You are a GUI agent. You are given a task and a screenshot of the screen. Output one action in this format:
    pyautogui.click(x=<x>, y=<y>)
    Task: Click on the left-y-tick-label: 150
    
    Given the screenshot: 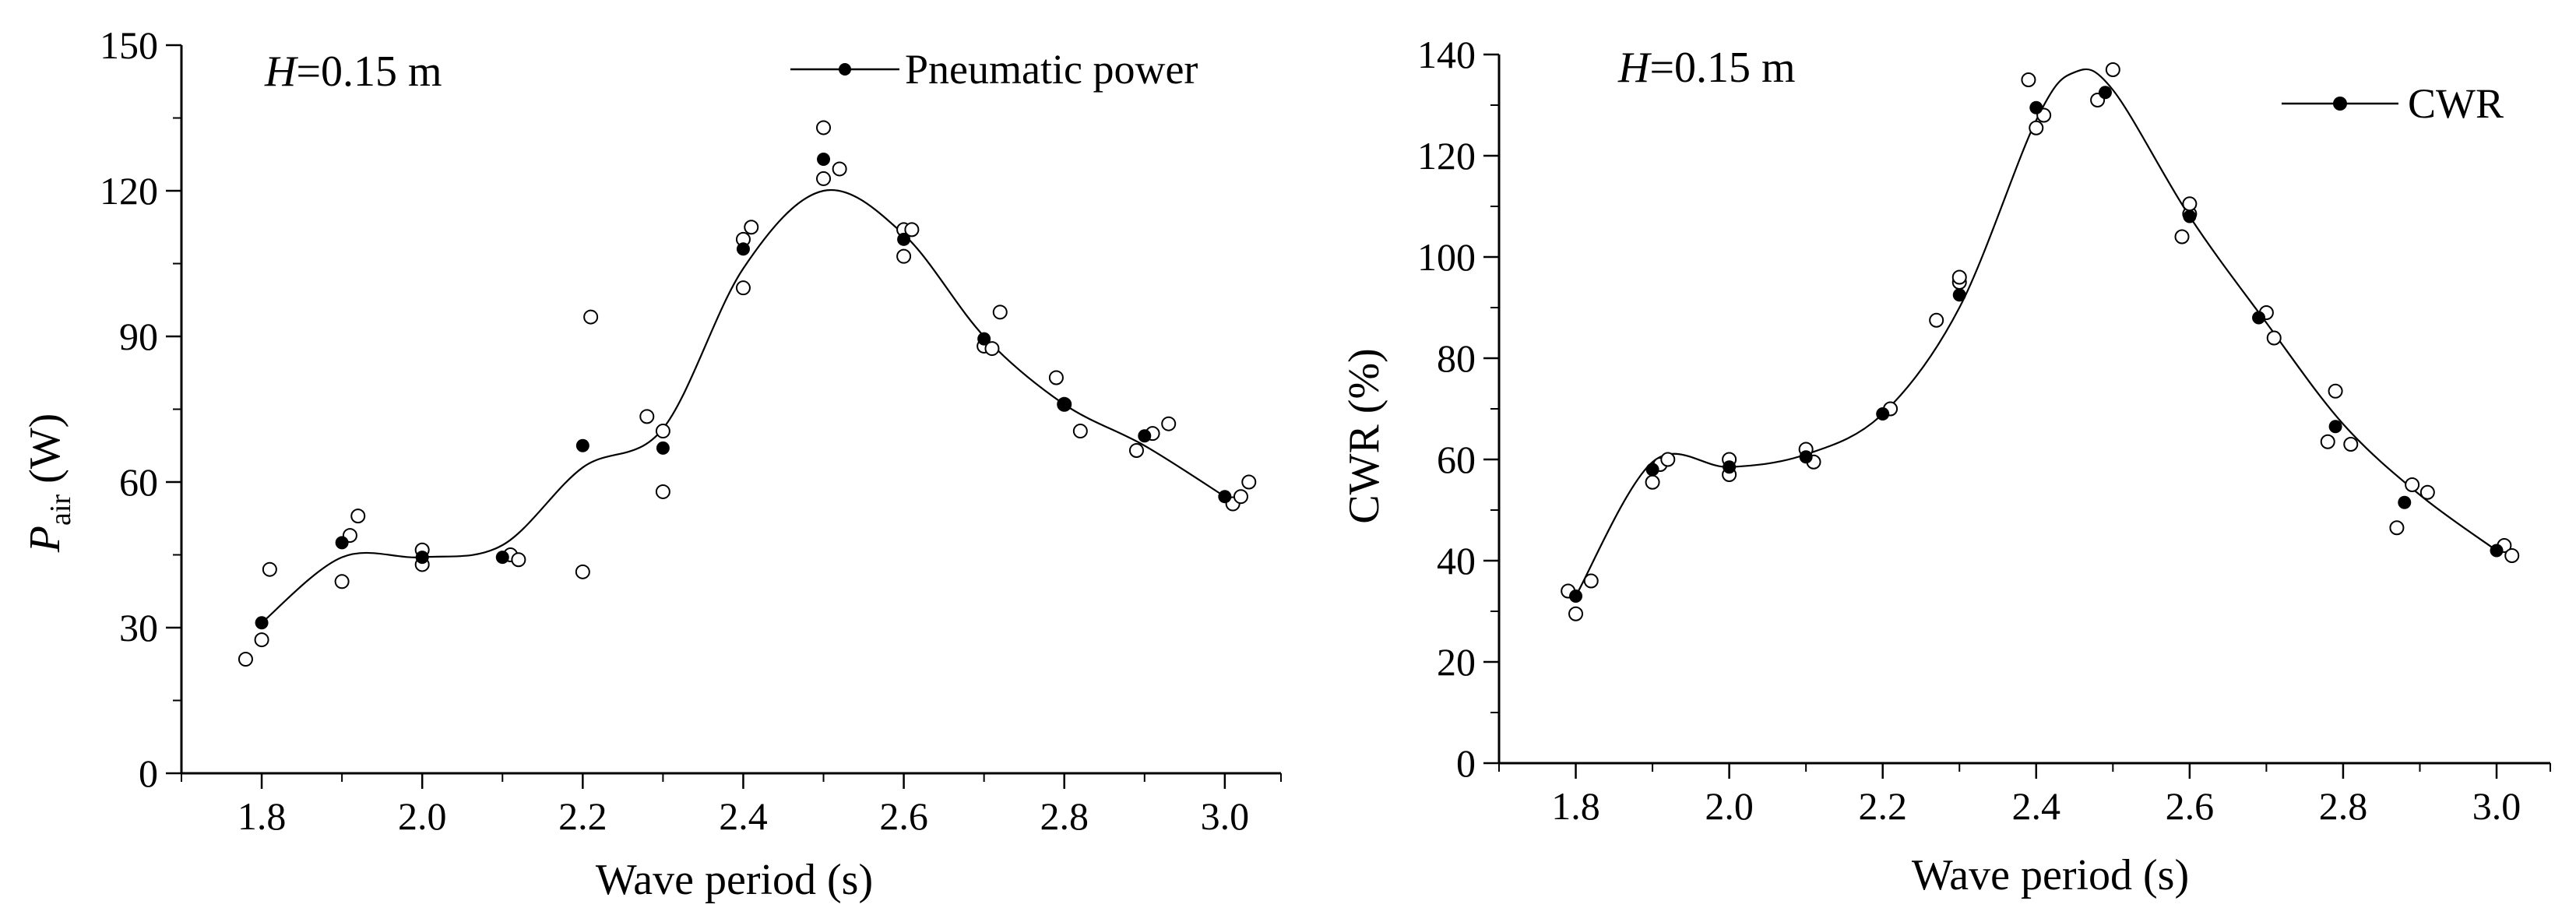 What is the action you would take?
    pyautogui.click(x=129, y=45)
    